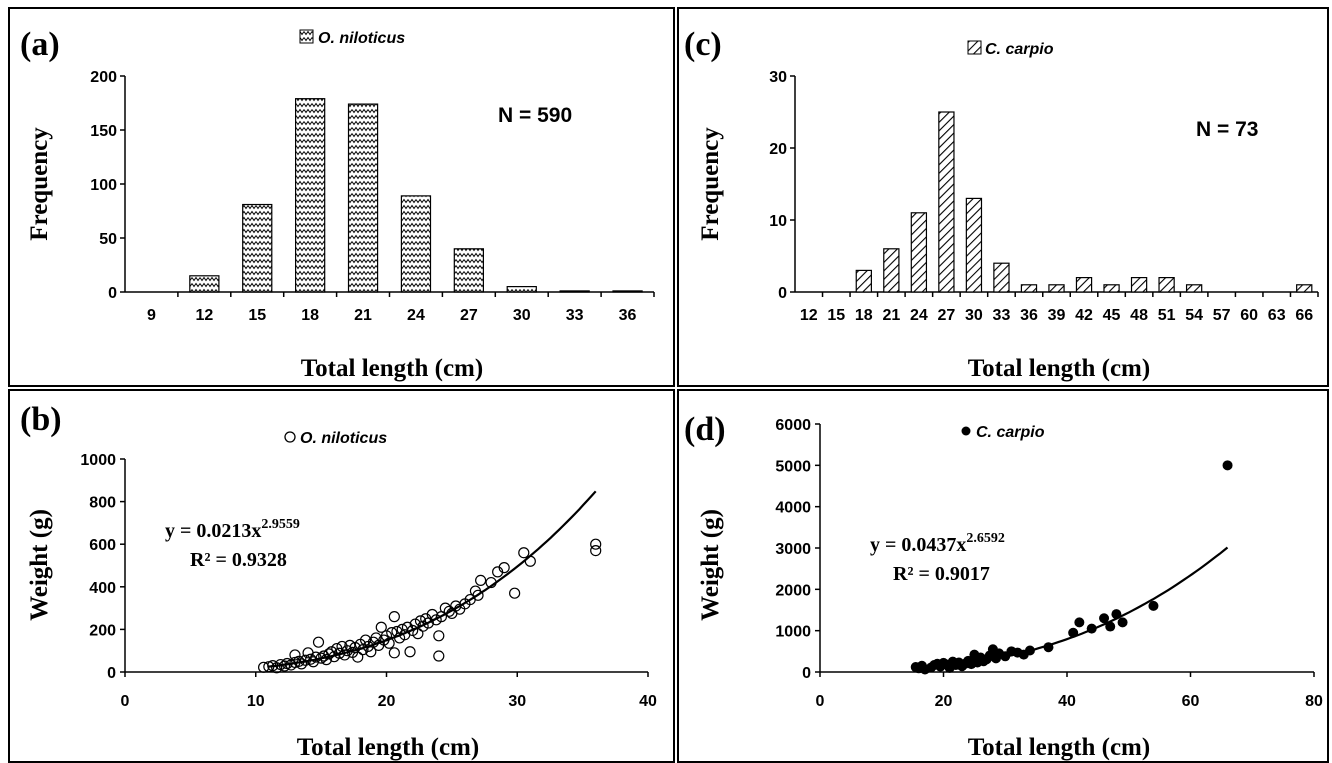  I want to click on x-tick-label: 12, so click(809, 315).